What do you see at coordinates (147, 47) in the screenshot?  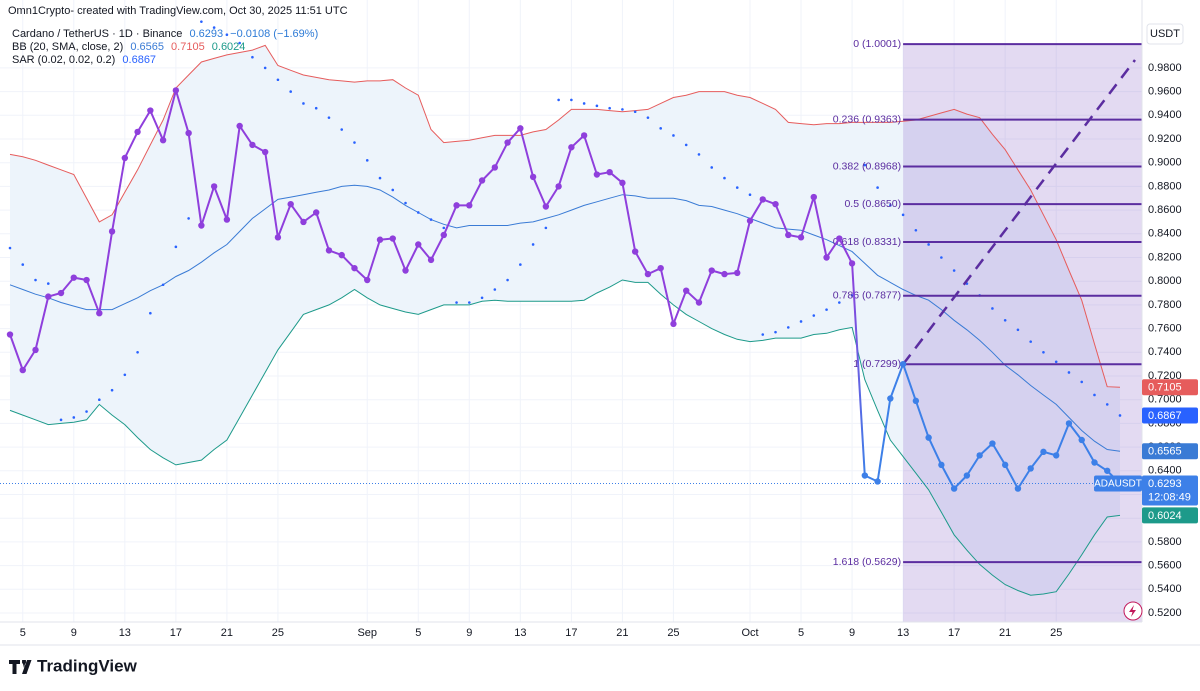 I see `legend-bb-middle: 0.6565` at bounding box center [147, 47].